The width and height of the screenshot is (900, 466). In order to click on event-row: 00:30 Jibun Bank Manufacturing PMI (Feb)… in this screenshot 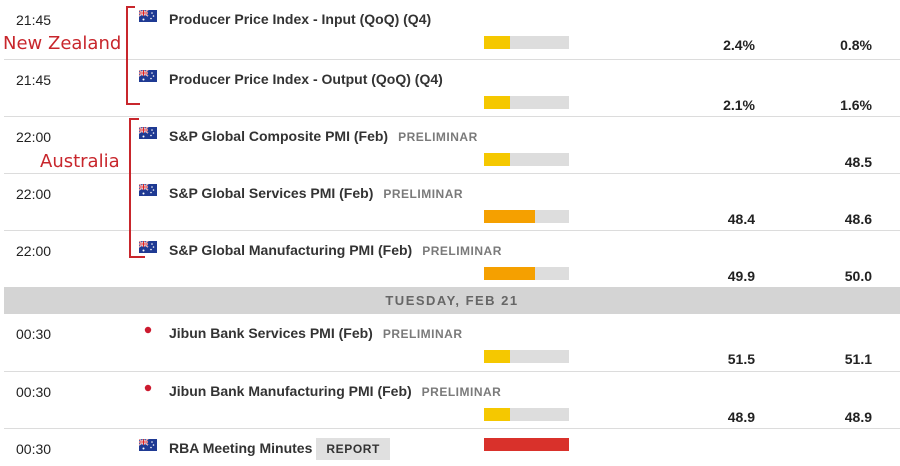, I will do `click(452, 400)`.